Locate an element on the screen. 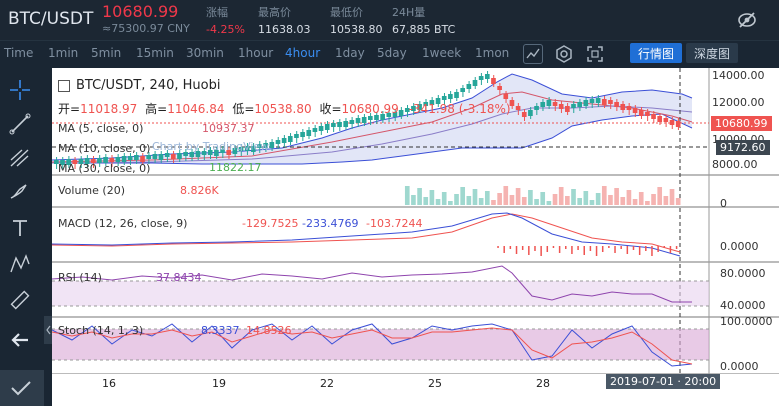 This screenshot has width=779, height=406. crosshair-icon is located at coordinates (20, 90).